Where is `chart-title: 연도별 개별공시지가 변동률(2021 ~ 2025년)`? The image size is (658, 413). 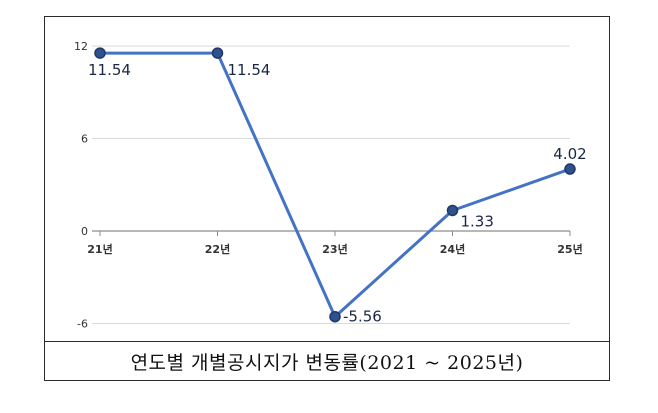 chart-title: 연도별 개별공시지가 변동률(2021 ~ 2025년) is located at coordinates (327, 363).